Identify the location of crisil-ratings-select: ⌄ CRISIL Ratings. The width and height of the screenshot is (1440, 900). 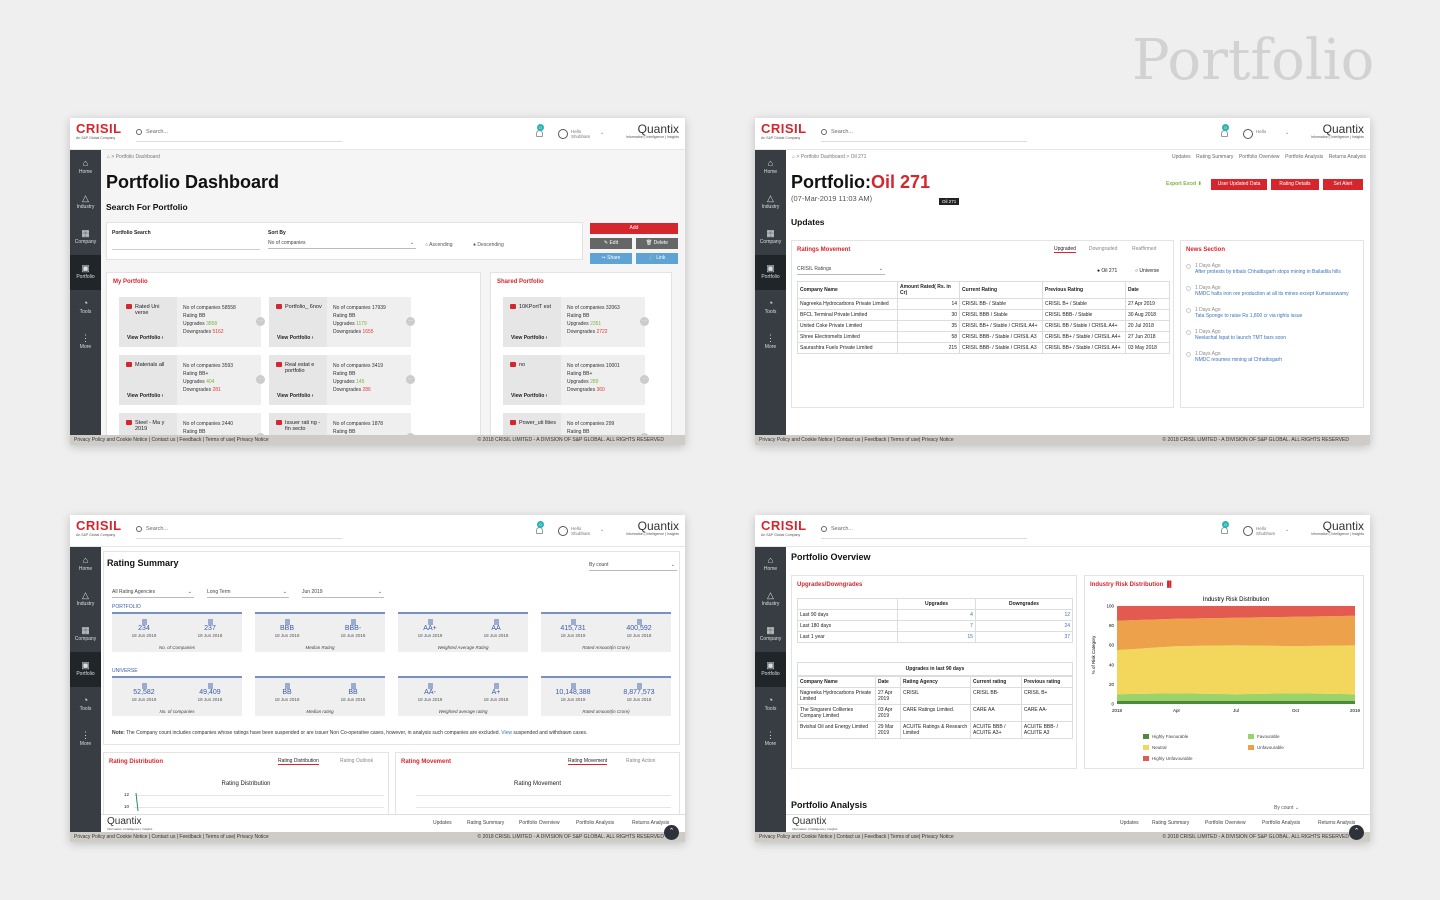
(841, 270).